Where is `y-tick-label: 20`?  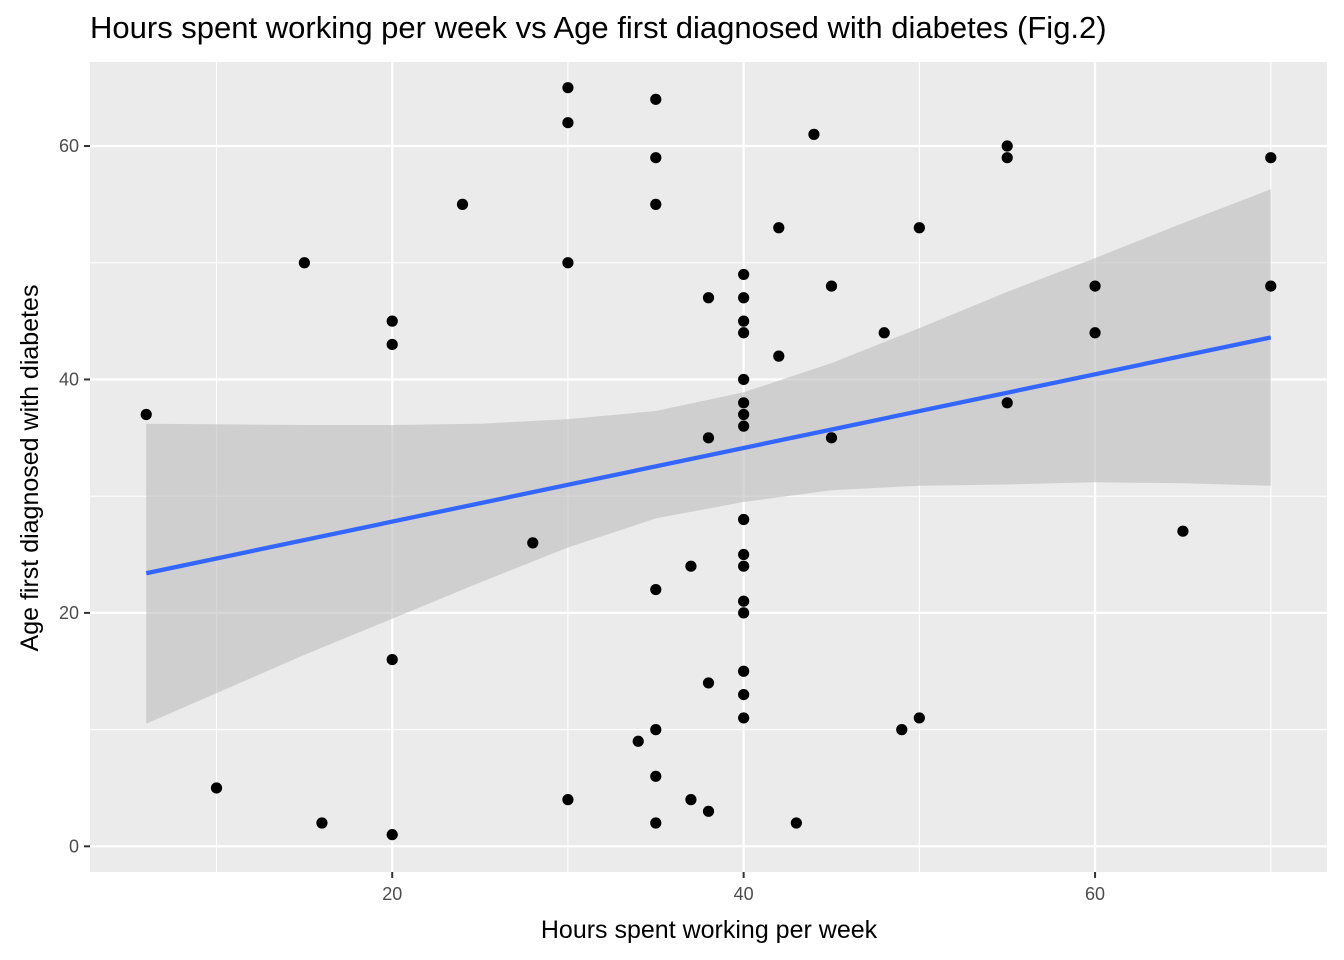
y-tick-label: 20 is located at coordinates (69, 613).